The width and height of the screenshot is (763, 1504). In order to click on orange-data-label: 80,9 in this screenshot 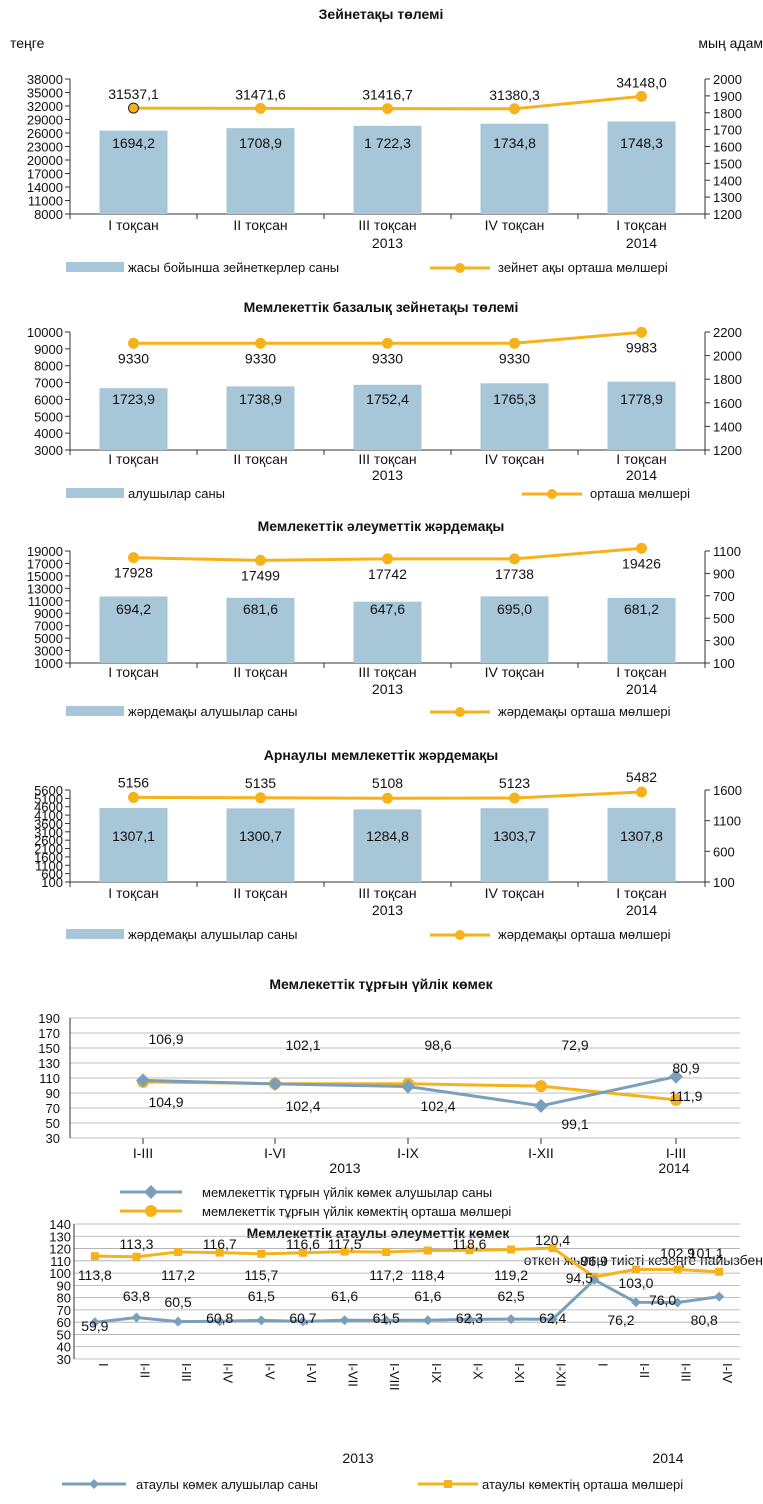, I will do `click(685, 1068)`.